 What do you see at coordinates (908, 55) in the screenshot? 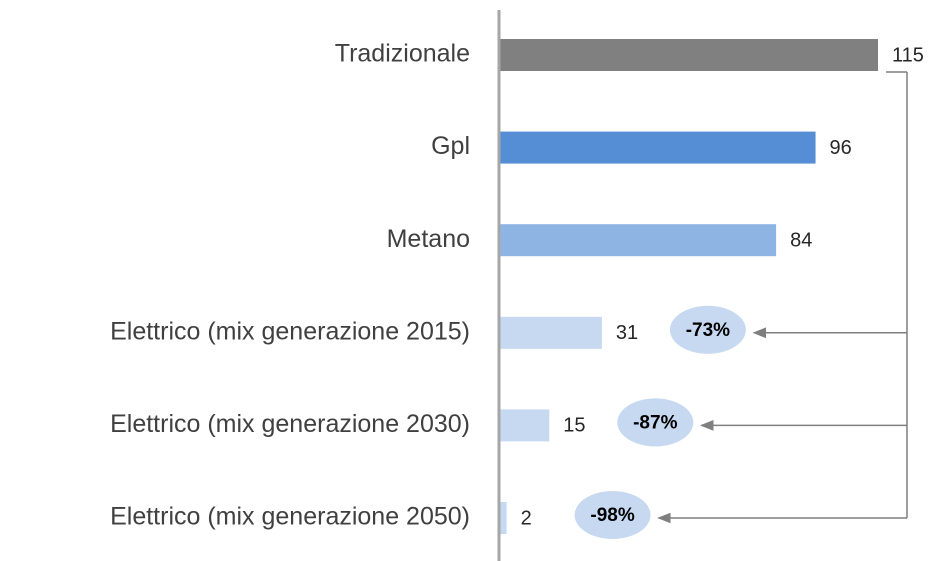
I see `value-label: 115` at bounding box center [908, 55].